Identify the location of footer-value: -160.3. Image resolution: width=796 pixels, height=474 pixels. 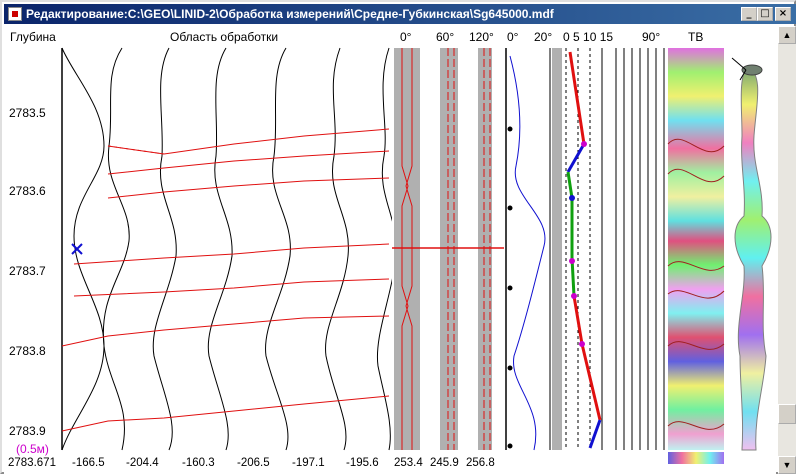
(198, 463).